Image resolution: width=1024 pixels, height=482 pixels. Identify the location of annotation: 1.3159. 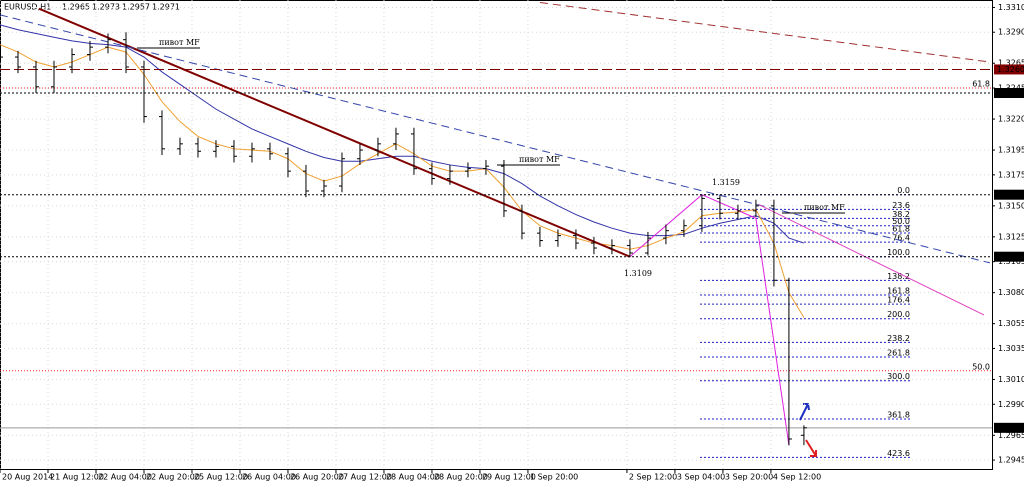
(726, 182).